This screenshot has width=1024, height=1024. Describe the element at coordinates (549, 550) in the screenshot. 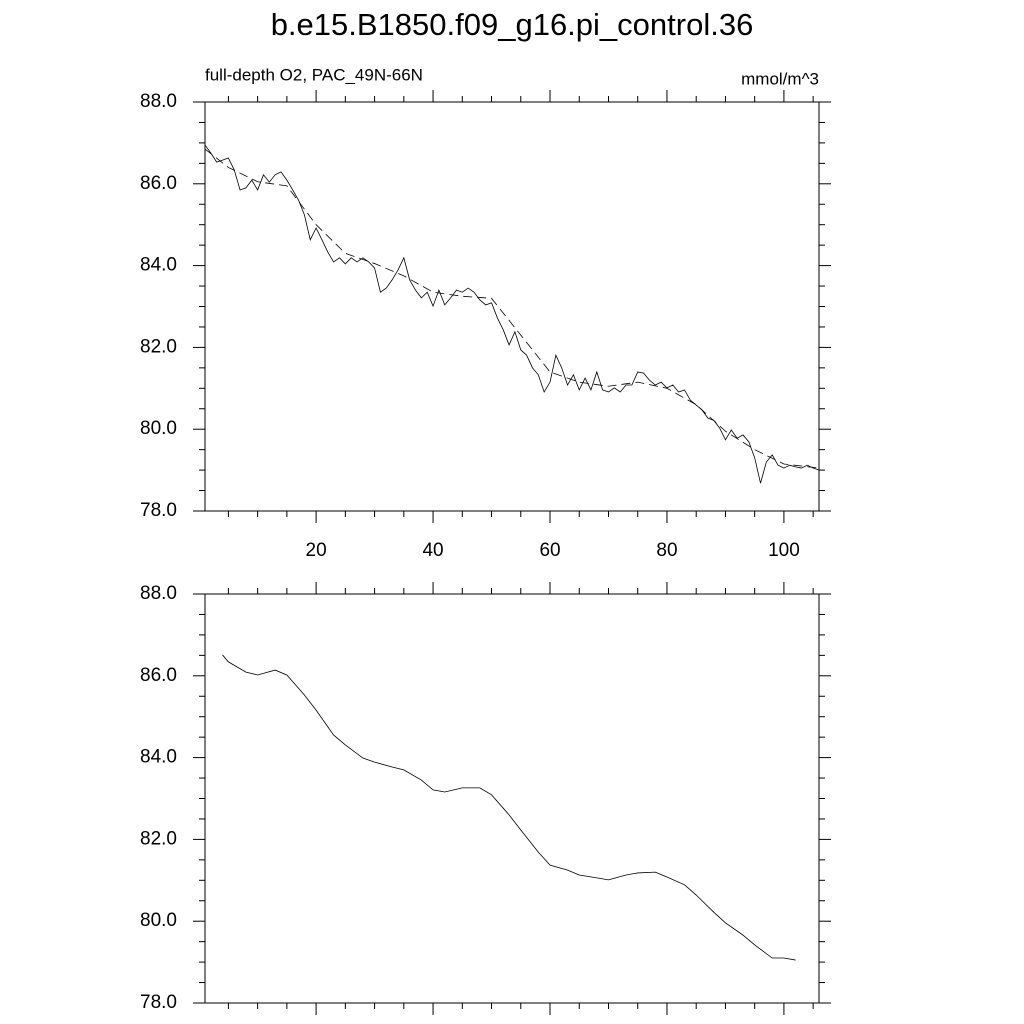

I see `x-tick-label: 60` at that location.